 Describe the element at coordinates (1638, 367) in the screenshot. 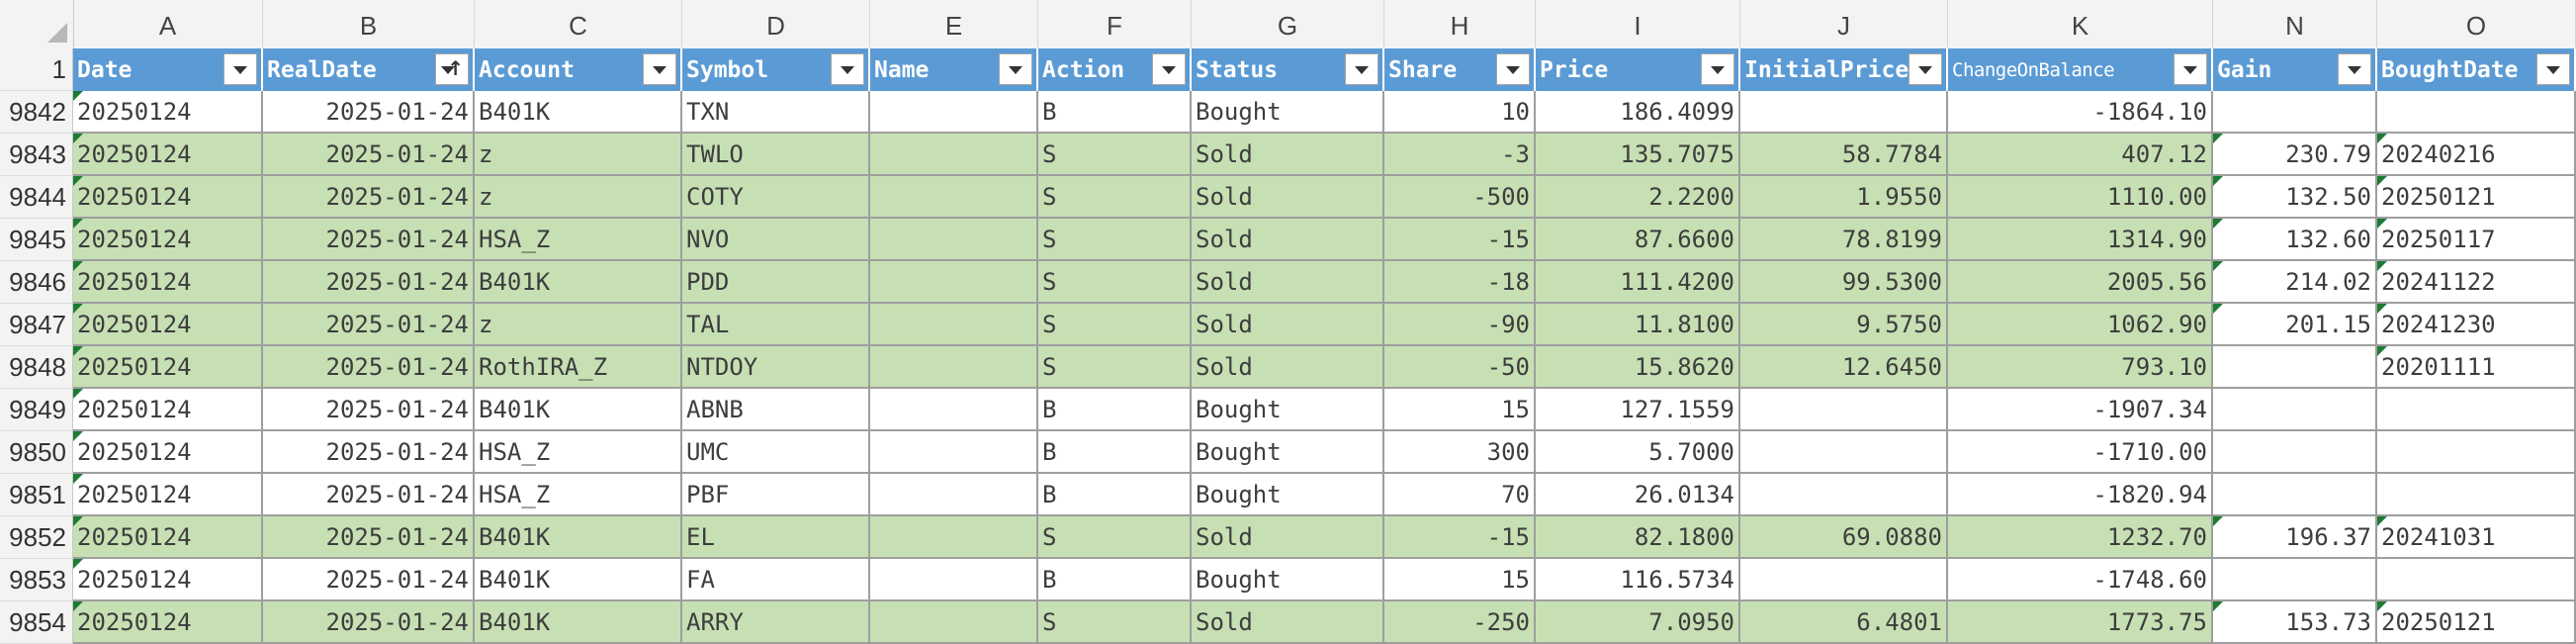

I see `cell-price: 15.8620` at that location.